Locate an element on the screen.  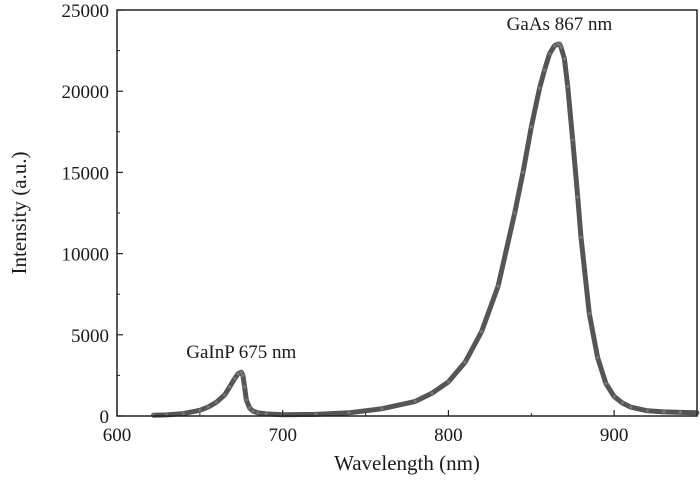
y-tick-label: 0 is located at coordinates (105, 417).